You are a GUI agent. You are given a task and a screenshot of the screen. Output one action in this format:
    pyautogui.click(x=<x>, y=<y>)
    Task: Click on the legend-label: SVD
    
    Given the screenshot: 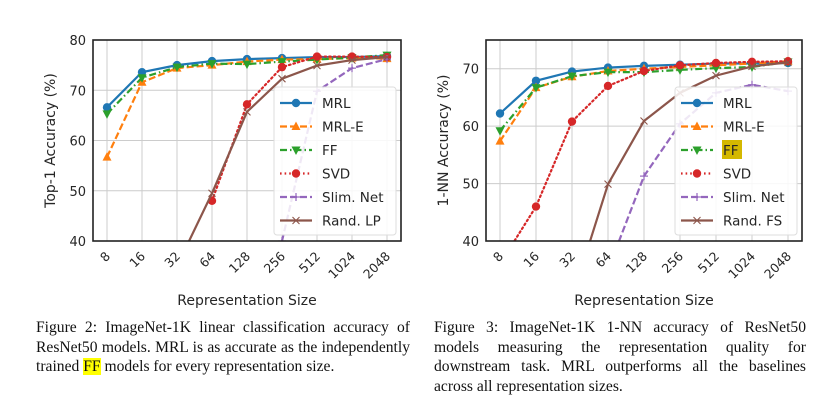 What is the action you would take?
    pyautogui.click(x=336, y=175)
    